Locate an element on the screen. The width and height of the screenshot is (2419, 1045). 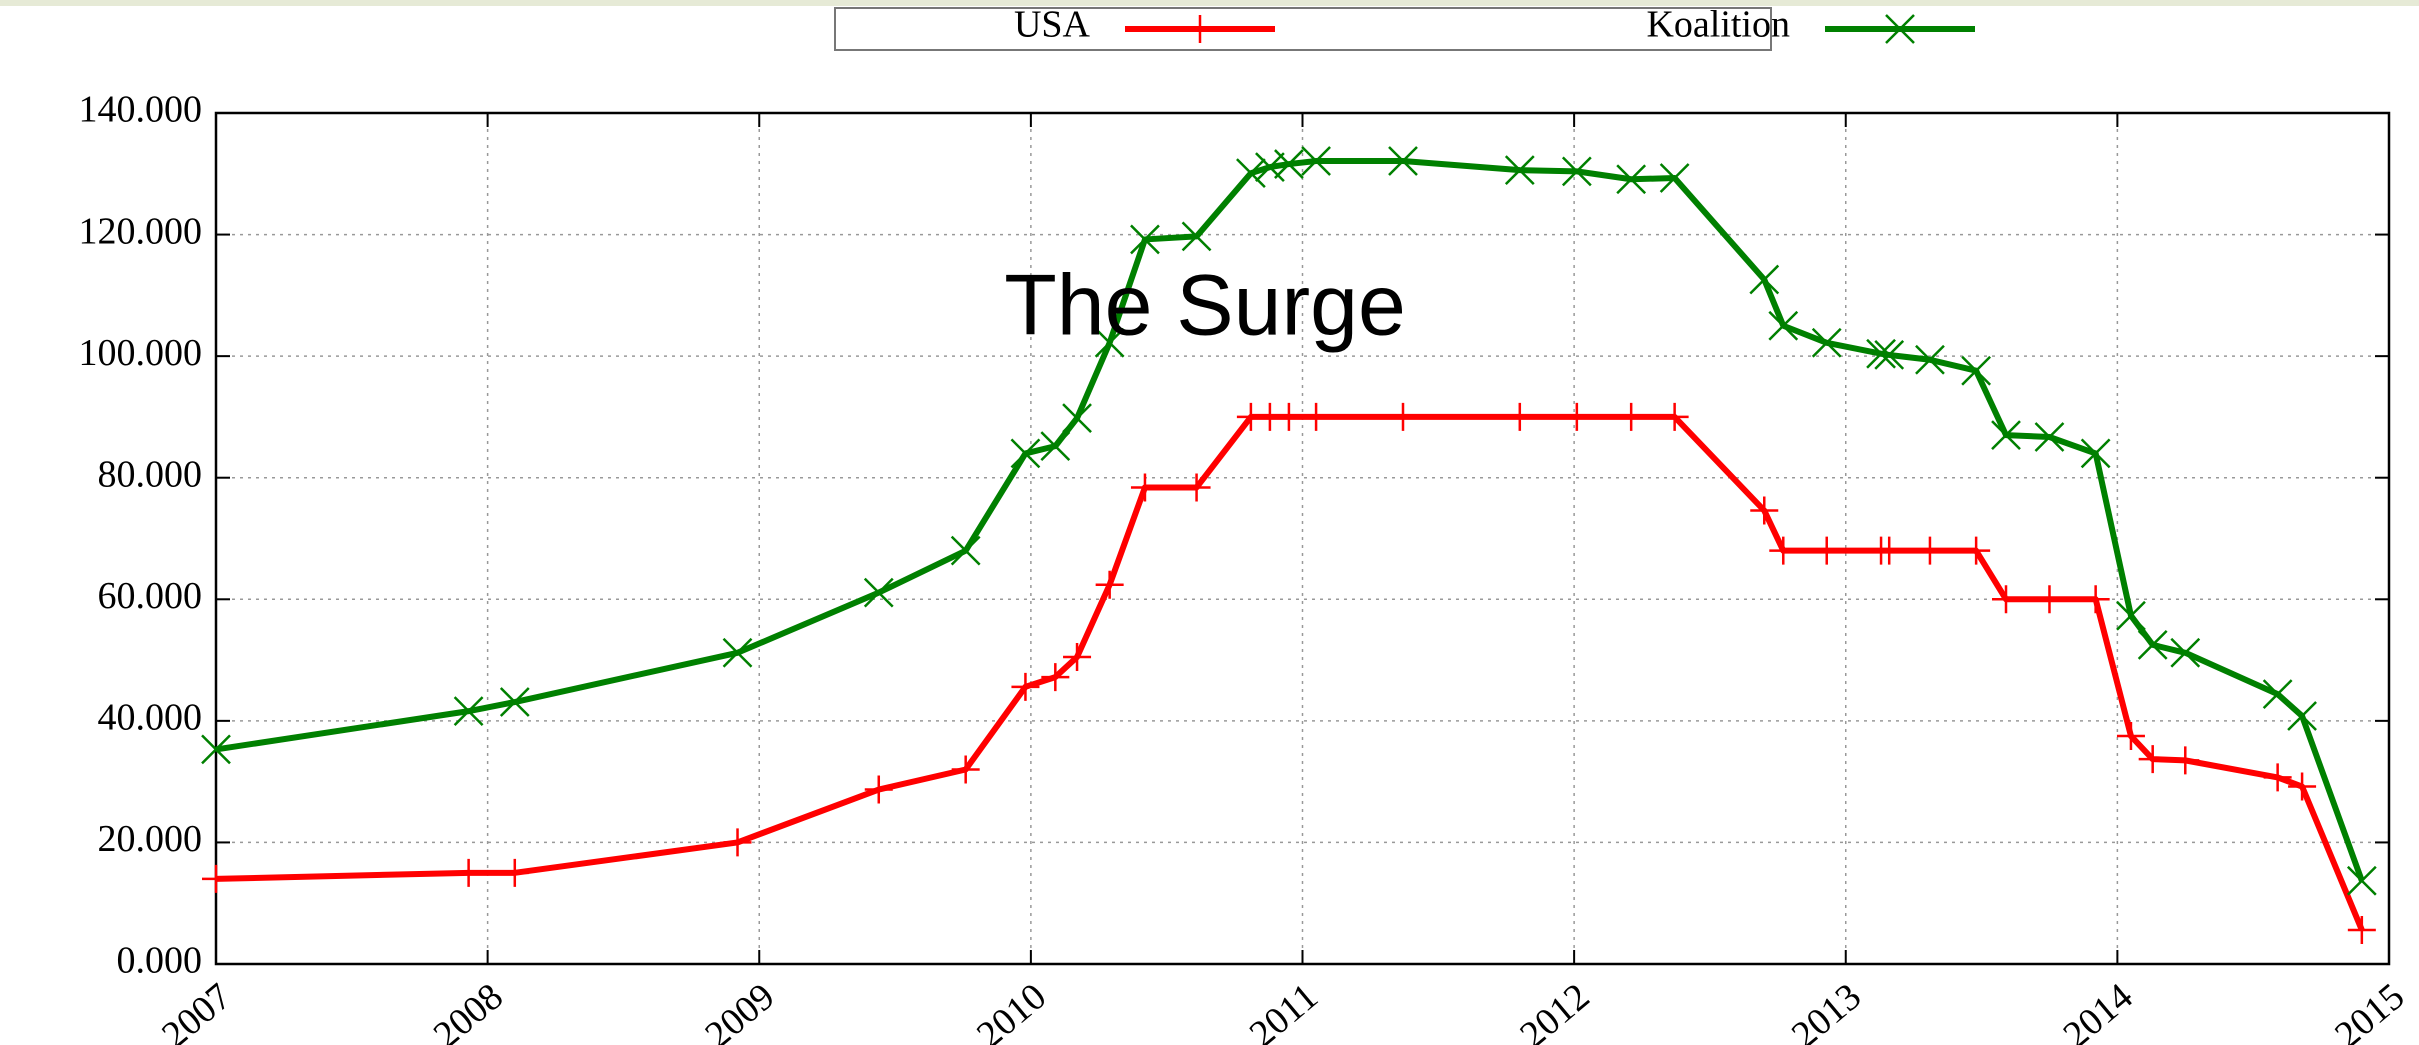
y-tick-label: 100.000 is located at coordinates (141, 353).